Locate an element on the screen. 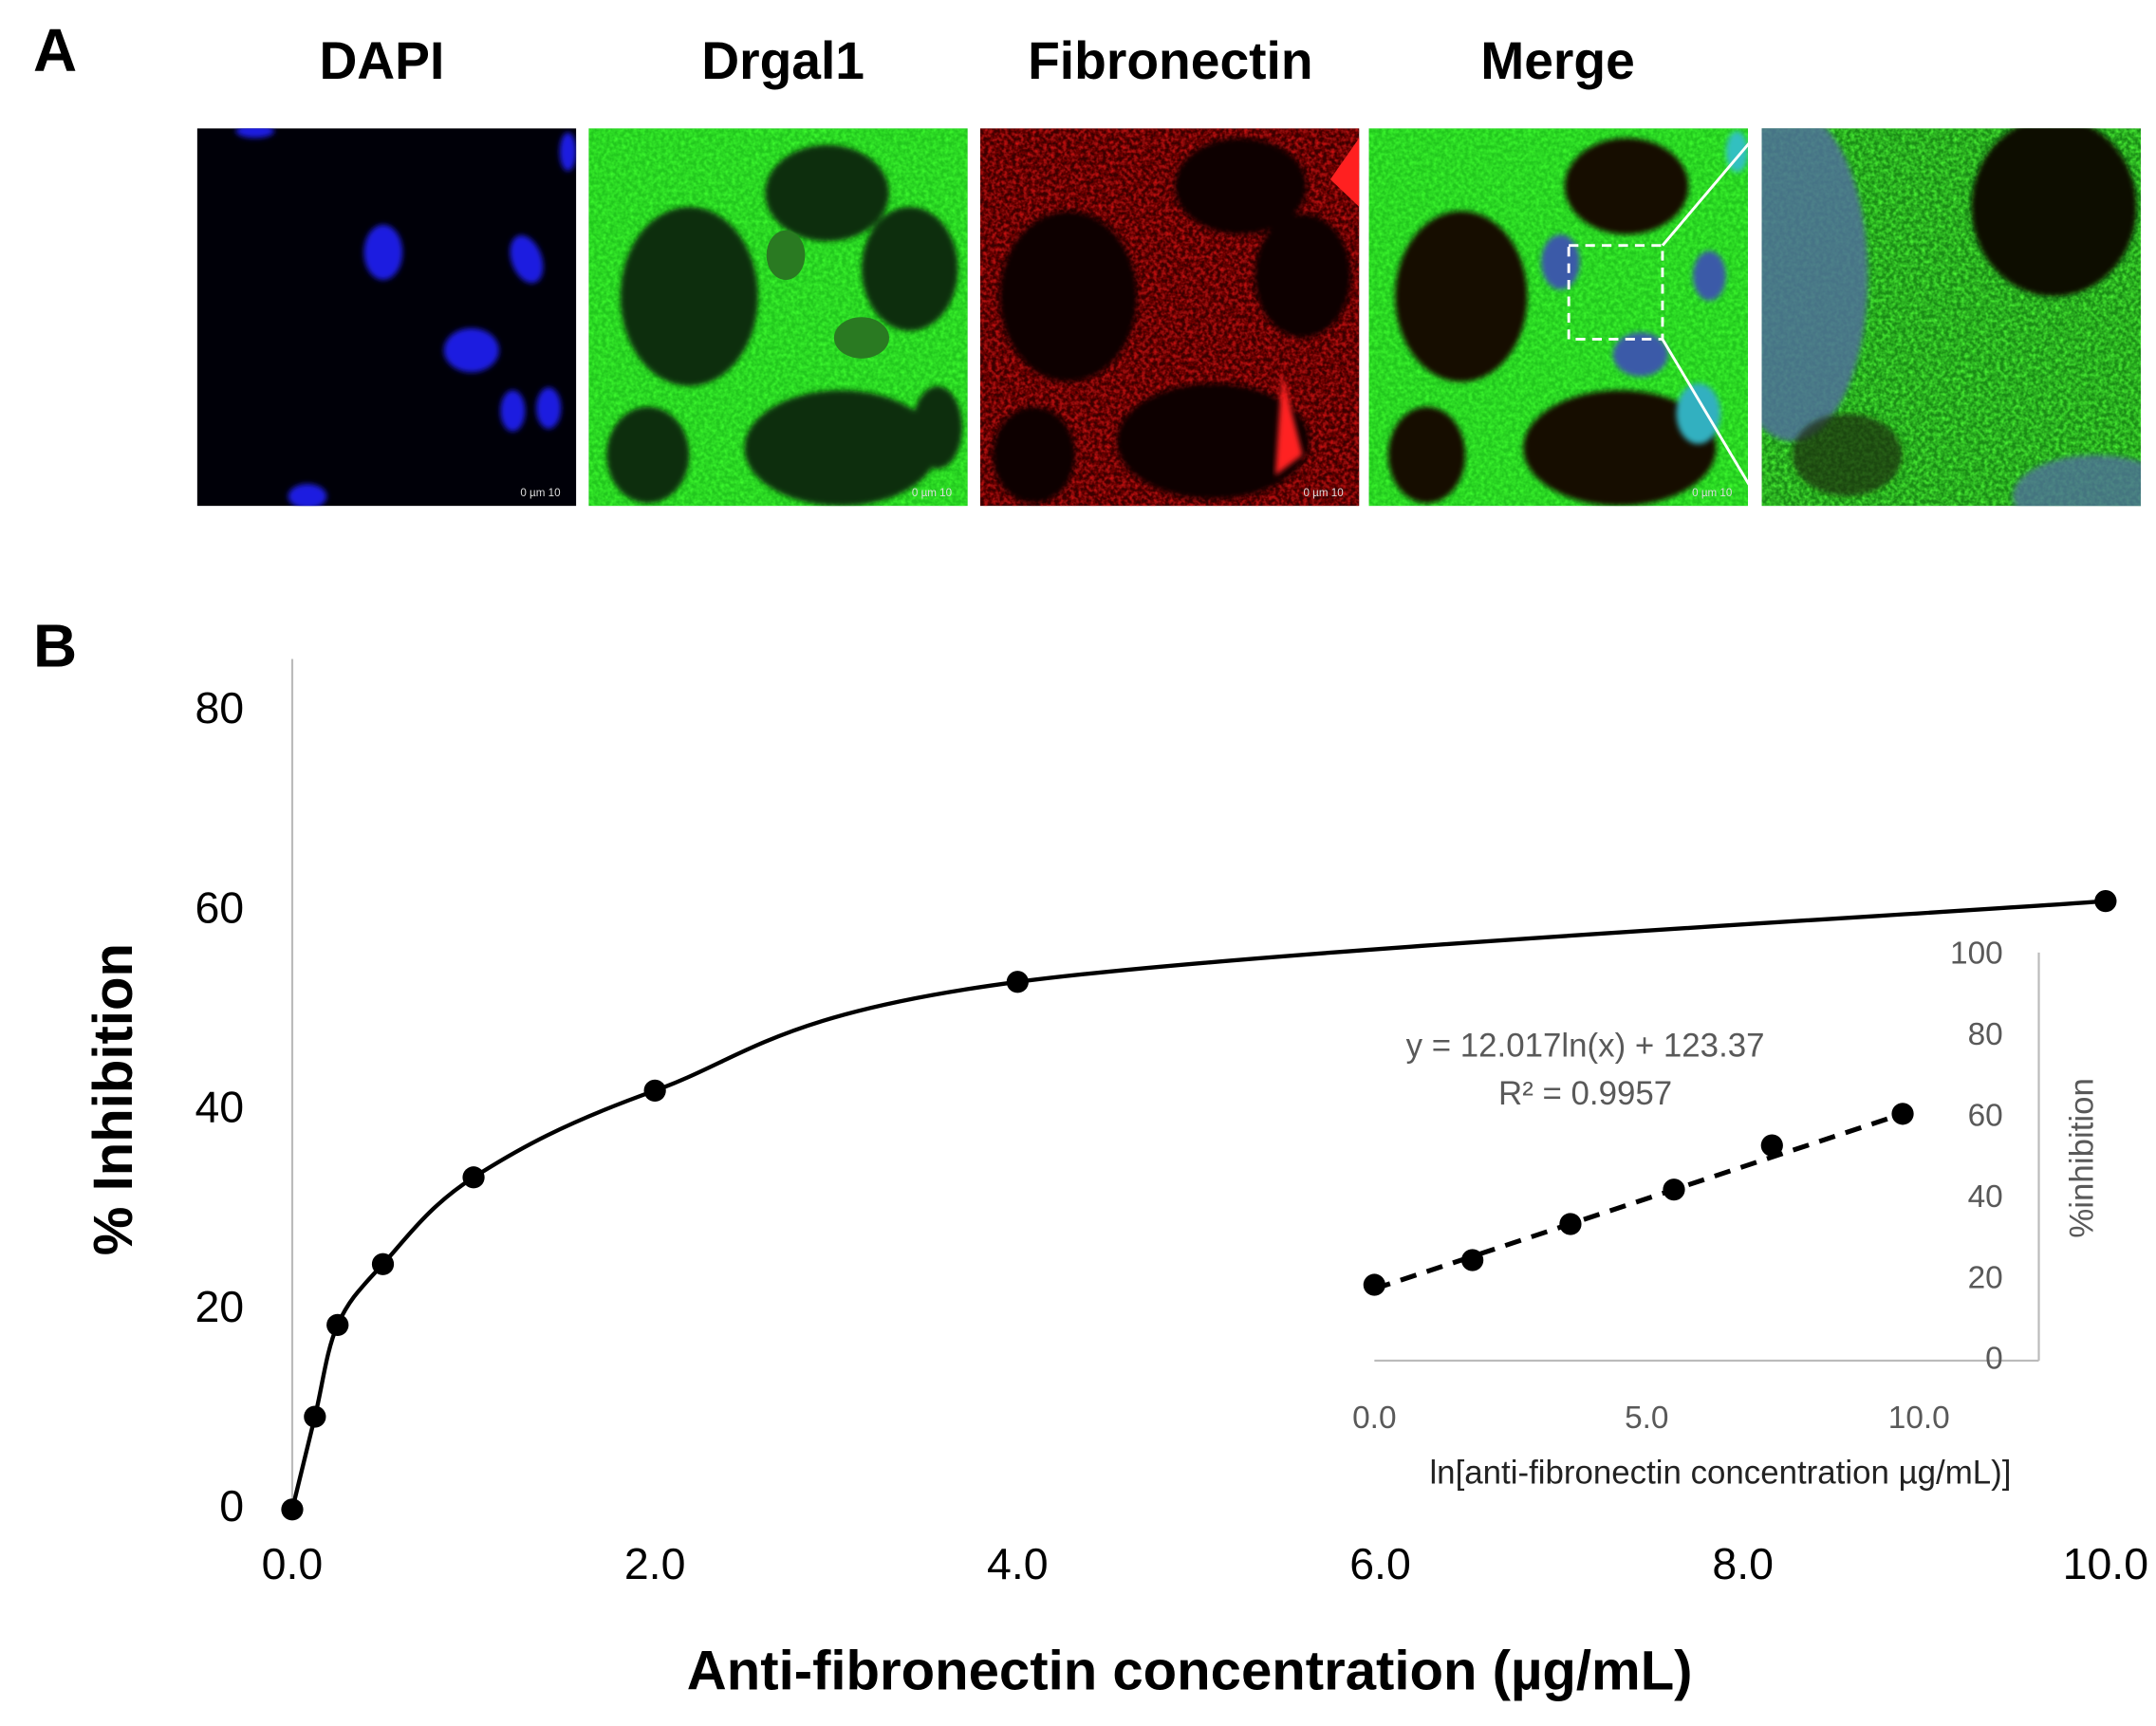  channel-label: Merge is located at coordinates (1557, 60).